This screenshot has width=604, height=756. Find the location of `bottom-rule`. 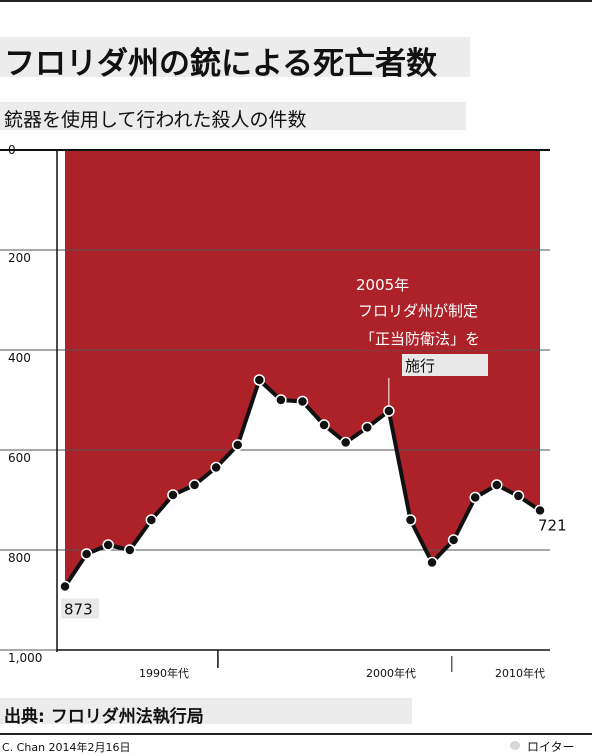

bottom-rule is located at coordinates (296, 734).